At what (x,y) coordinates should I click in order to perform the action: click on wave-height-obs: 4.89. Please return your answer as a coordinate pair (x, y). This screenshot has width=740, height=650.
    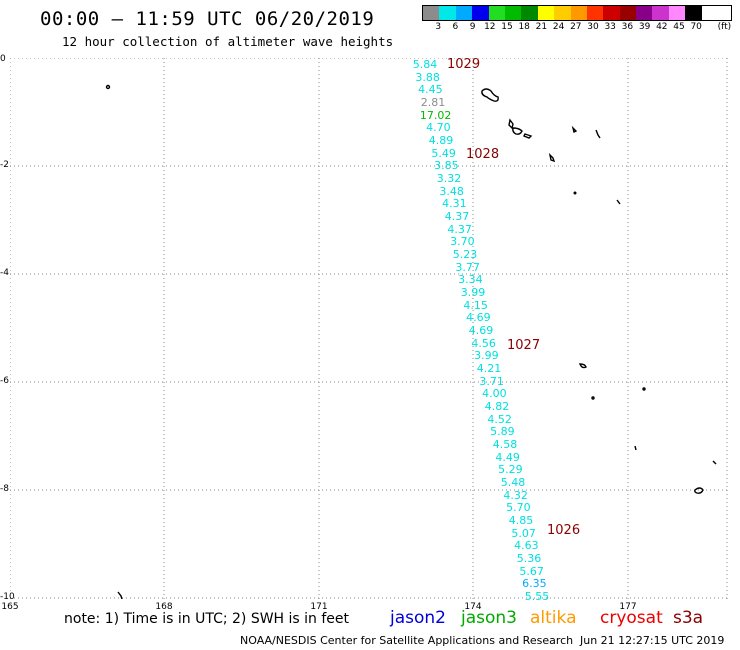
    Looking at the image, I should click on (441, 140).